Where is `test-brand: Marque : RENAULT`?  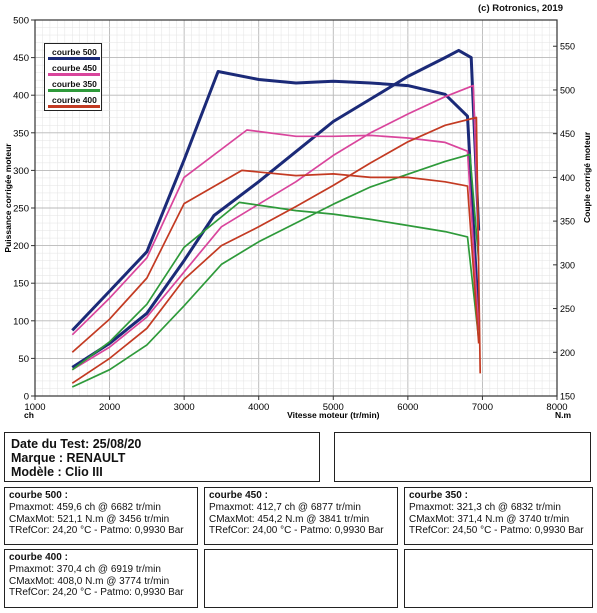 test-brand: Marque : RENAULT is located at coordinates (68, 458).